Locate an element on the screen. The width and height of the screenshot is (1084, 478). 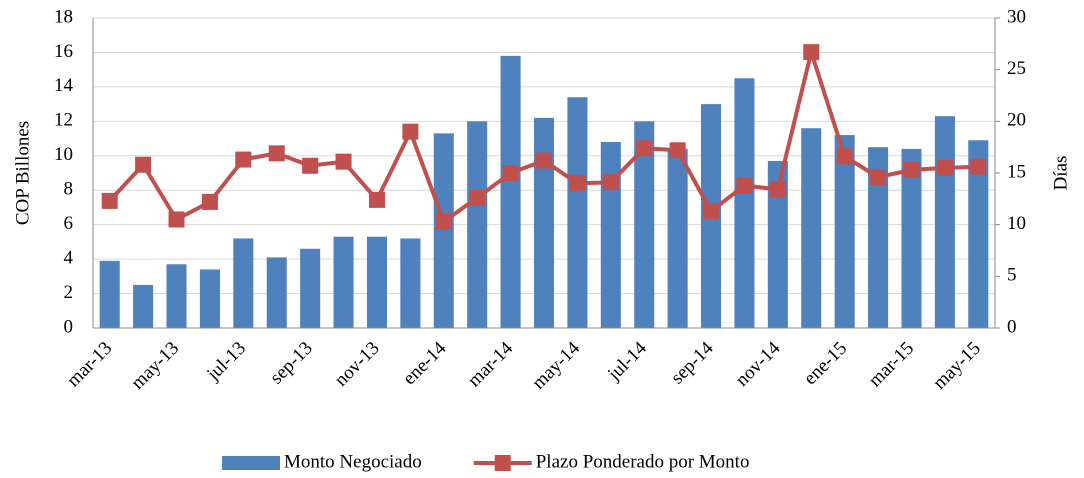
x-tick-label: ene-15 is located at coordinates (825, 363).